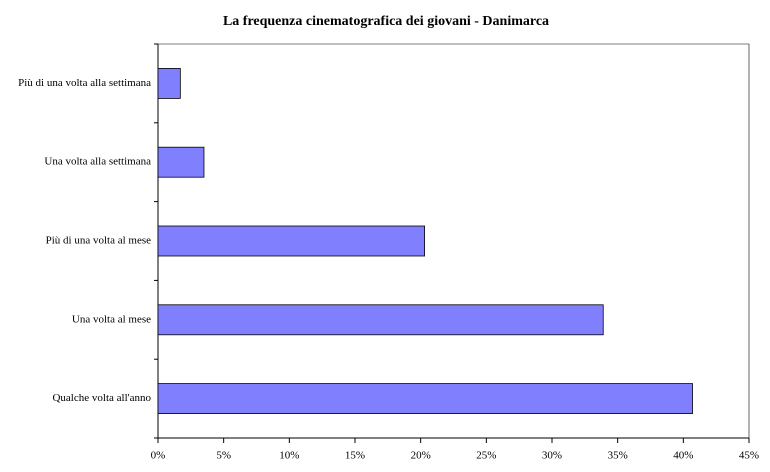  I want to click on x-tick-label: 40%, so click(683, 456).